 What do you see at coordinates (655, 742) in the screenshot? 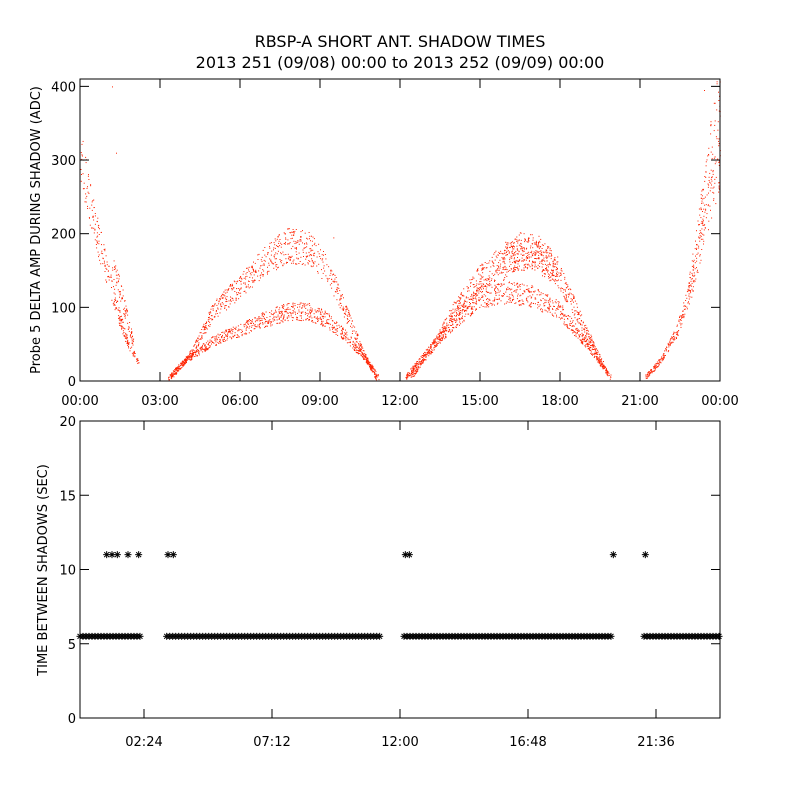
I see `interval-x-tick-label: 21:36` at bounding box center [655, 742].